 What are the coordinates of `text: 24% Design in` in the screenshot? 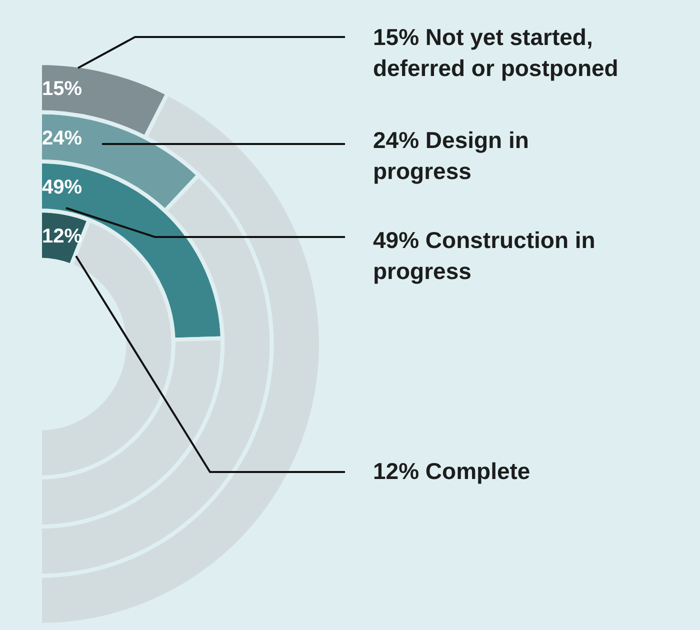 It's located at (451, 140).